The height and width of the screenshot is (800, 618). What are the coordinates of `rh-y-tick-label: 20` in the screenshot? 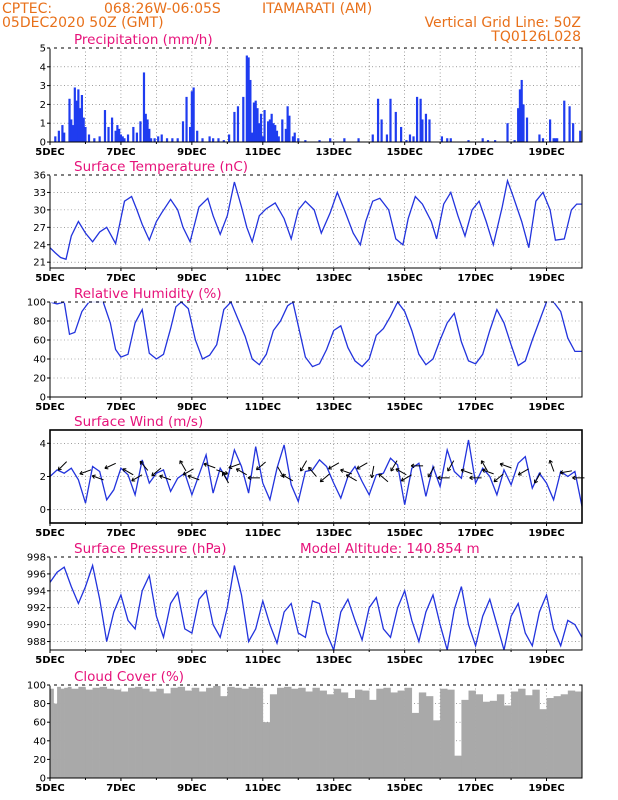 It's located at (39, 379).